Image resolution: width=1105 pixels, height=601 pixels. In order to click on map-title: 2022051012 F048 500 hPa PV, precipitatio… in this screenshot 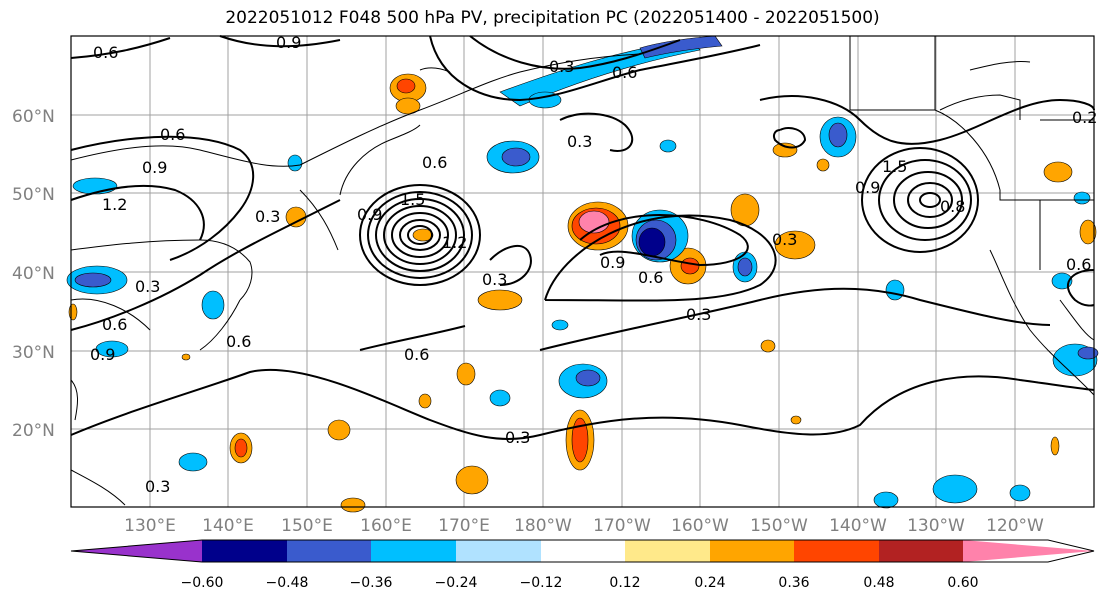, I will do `click(552, 18)`.